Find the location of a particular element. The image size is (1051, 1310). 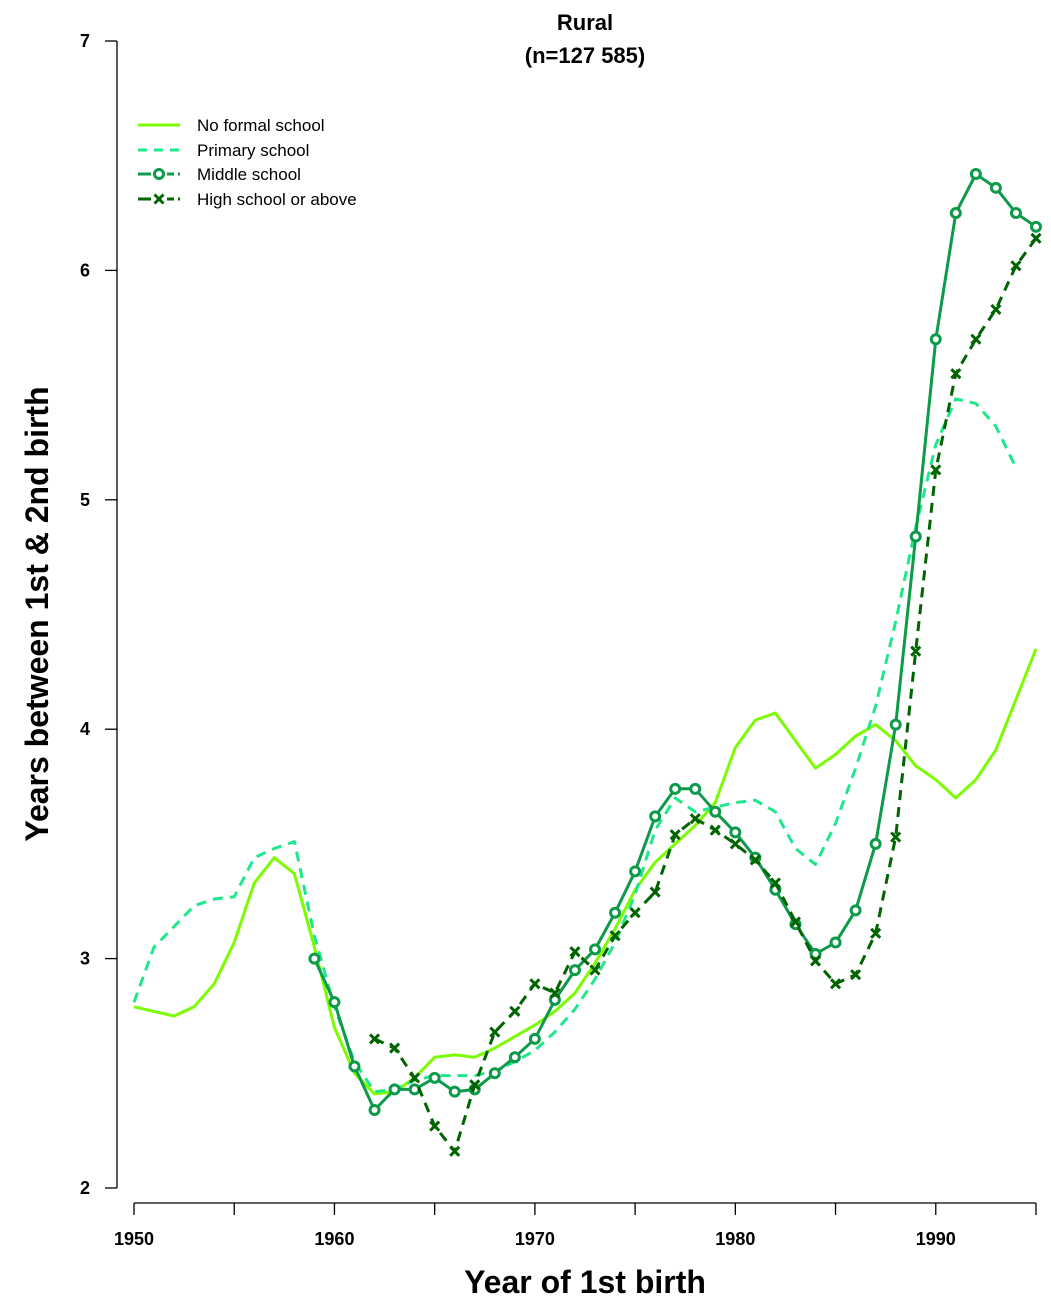

x-tick-label: 1970 is located at coordinates (535, 1239).